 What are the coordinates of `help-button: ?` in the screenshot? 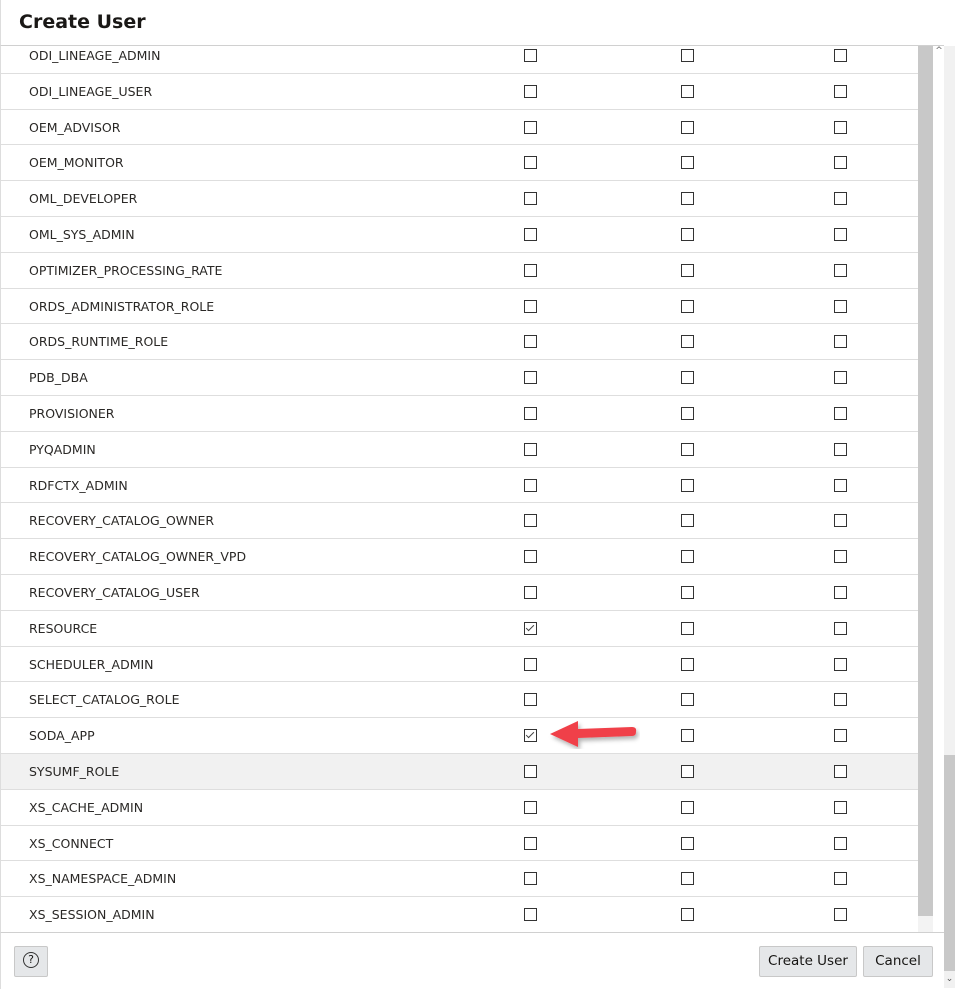 It's located at (31, 961).